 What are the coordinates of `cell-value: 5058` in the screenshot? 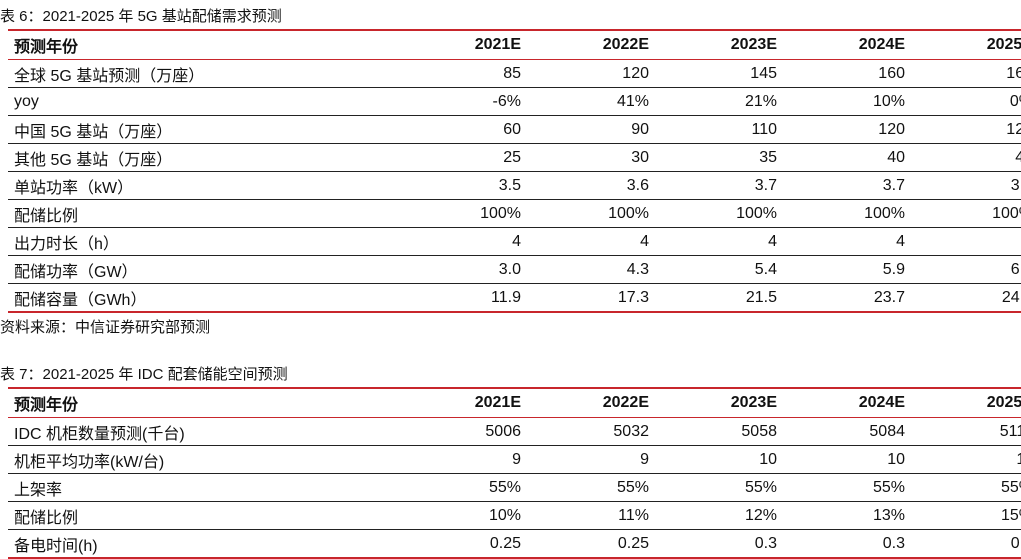 It's located at (719, 431).